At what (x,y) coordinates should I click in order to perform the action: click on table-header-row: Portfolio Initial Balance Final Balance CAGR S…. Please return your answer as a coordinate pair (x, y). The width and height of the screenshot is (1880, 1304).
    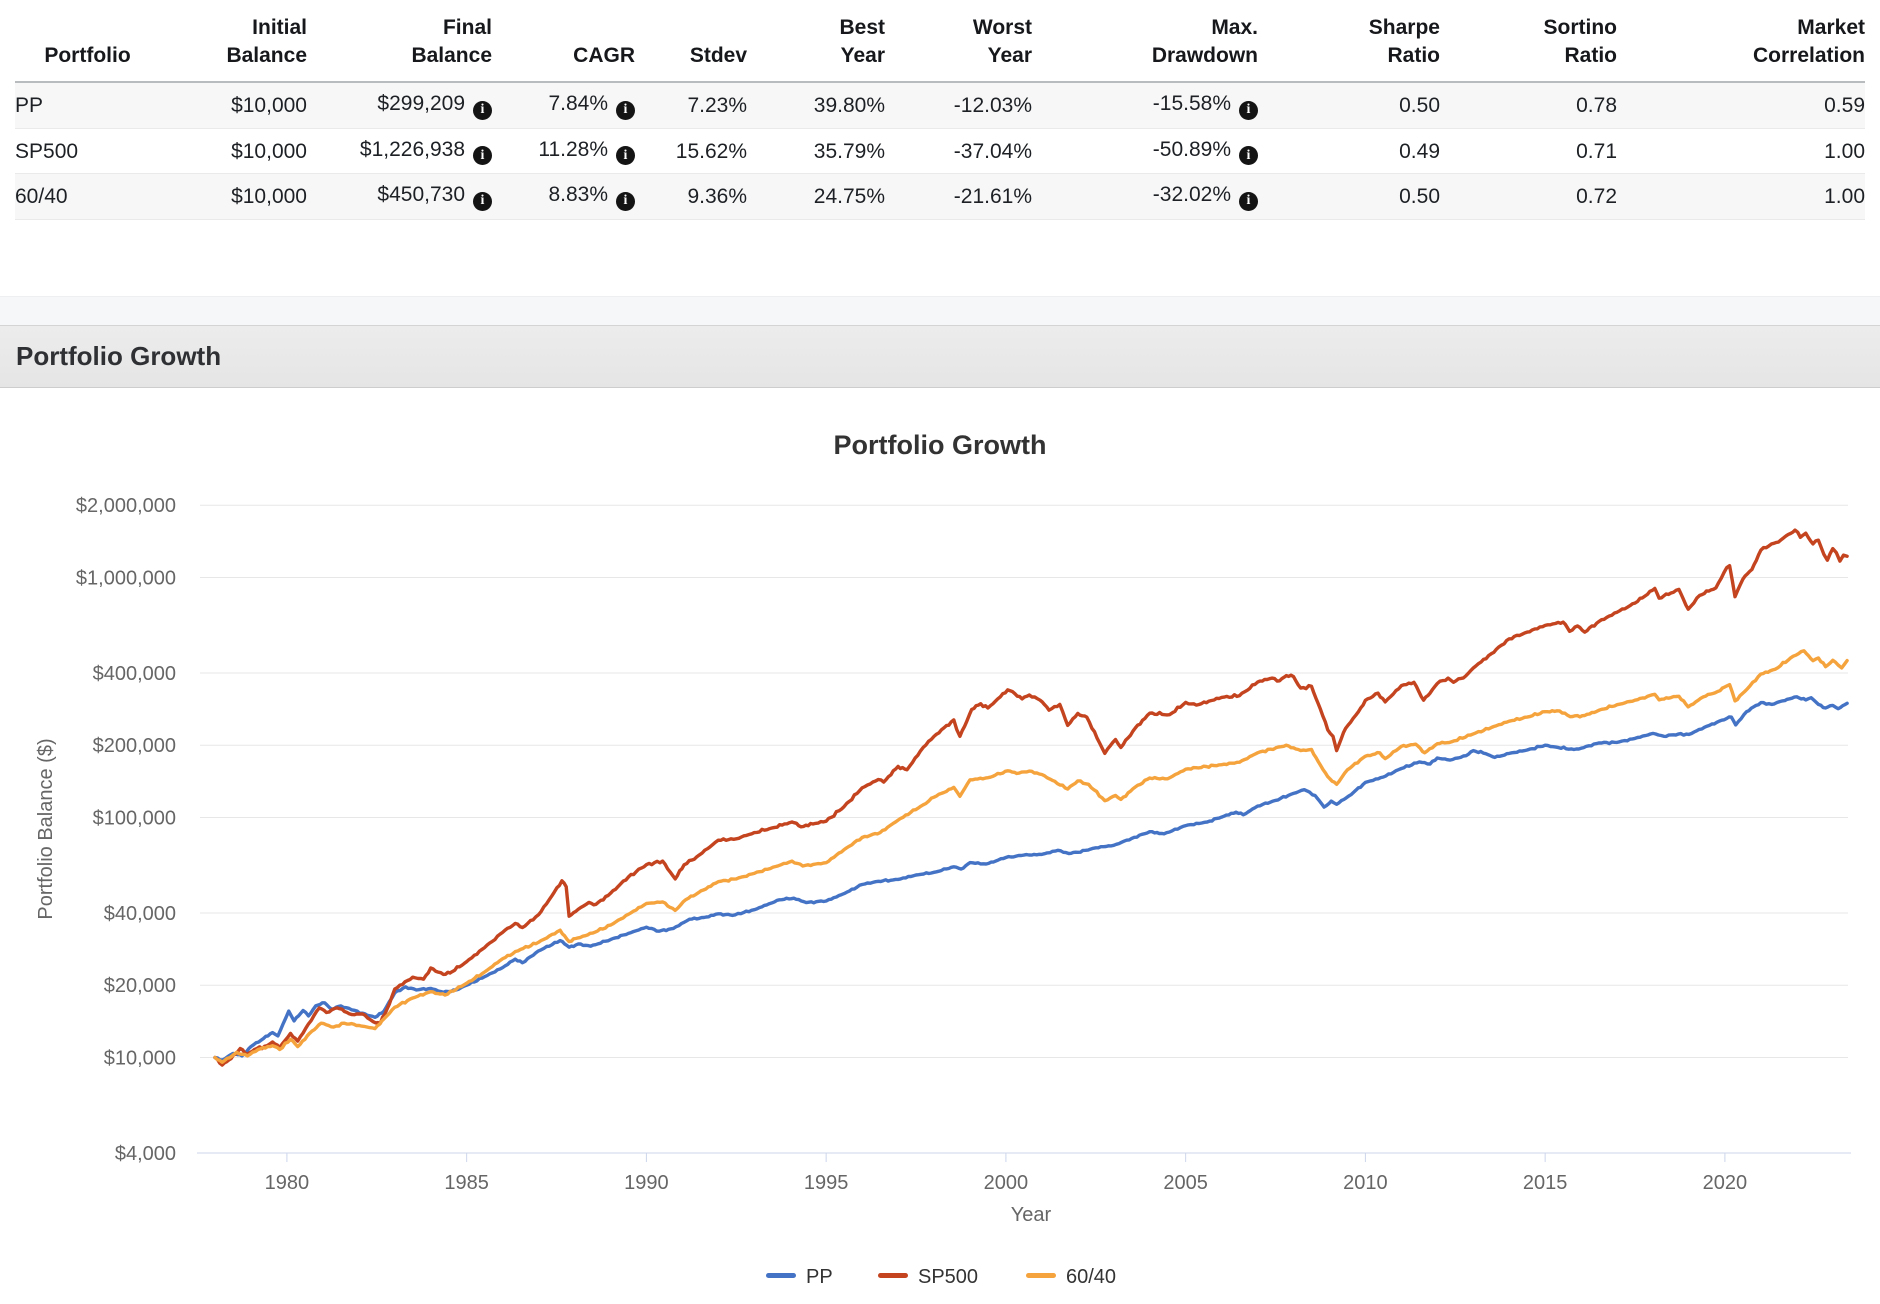
    Looking at the image, I should click on (940, 44).